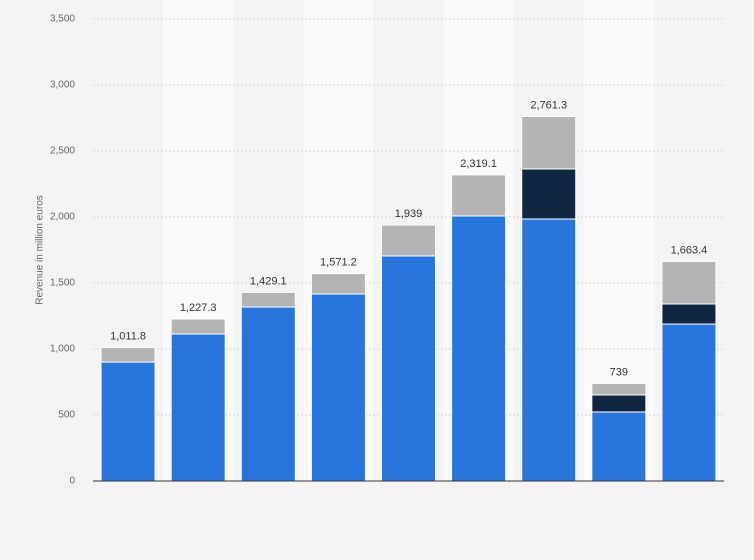  Describe the element at coordinates (40, 250) in the screenshot. I see `y-axis-label: Revenue in million euros` at that location.